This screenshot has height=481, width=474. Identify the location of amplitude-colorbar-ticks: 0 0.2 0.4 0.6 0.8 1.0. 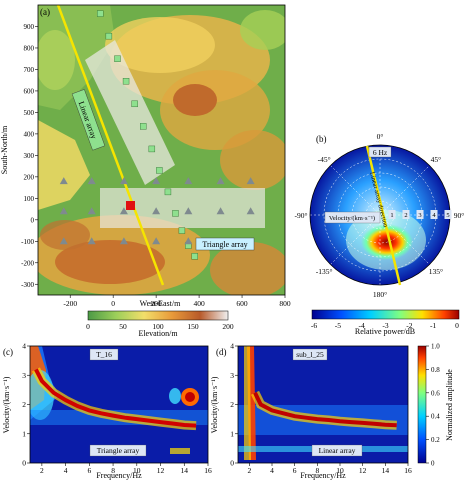
(433, 405).